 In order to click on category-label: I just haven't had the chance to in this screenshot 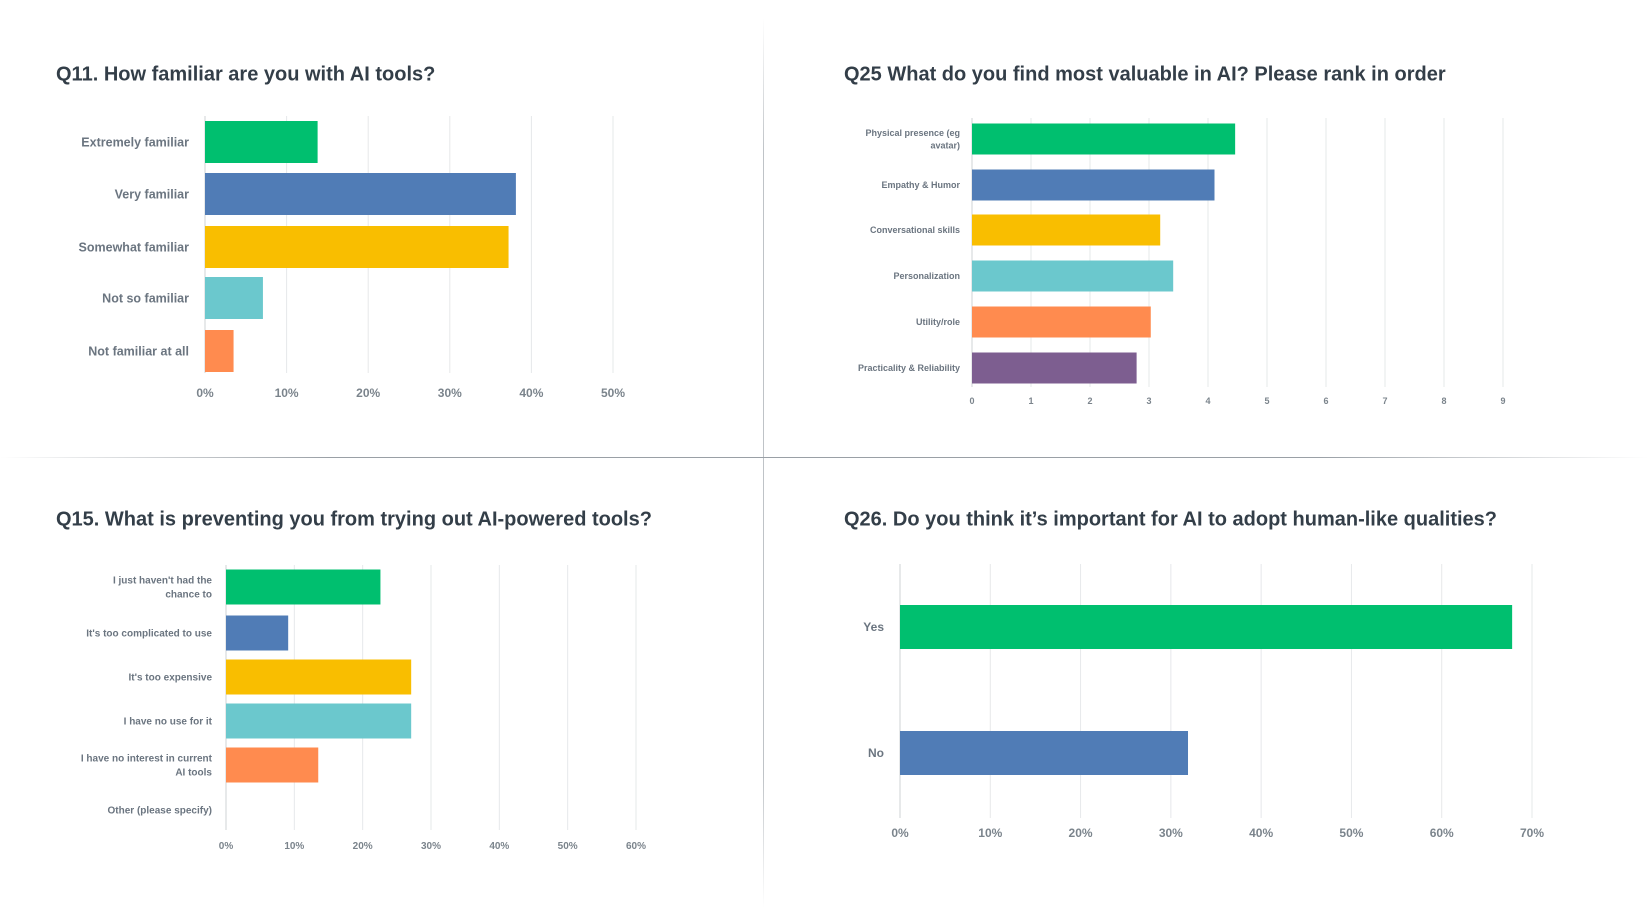, I will do `click(162, 588)`.